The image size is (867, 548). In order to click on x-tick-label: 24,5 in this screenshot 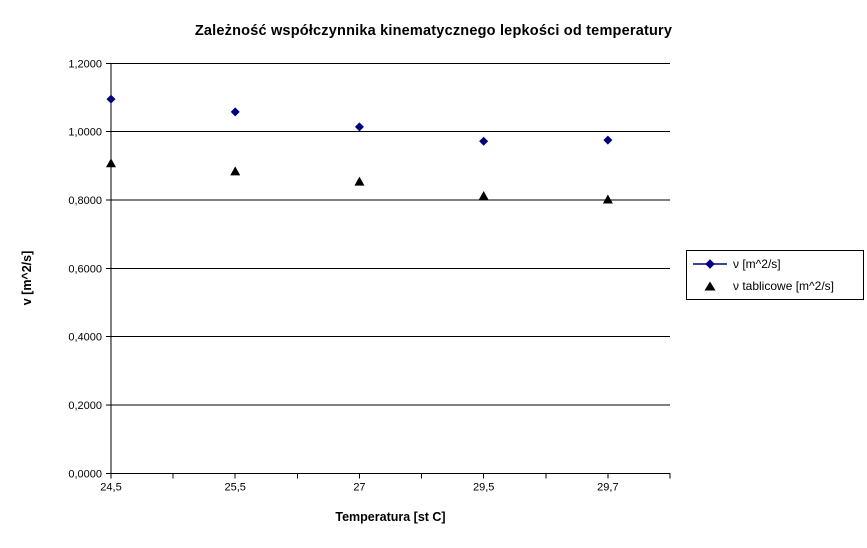, I will do `click(110, 487)`.